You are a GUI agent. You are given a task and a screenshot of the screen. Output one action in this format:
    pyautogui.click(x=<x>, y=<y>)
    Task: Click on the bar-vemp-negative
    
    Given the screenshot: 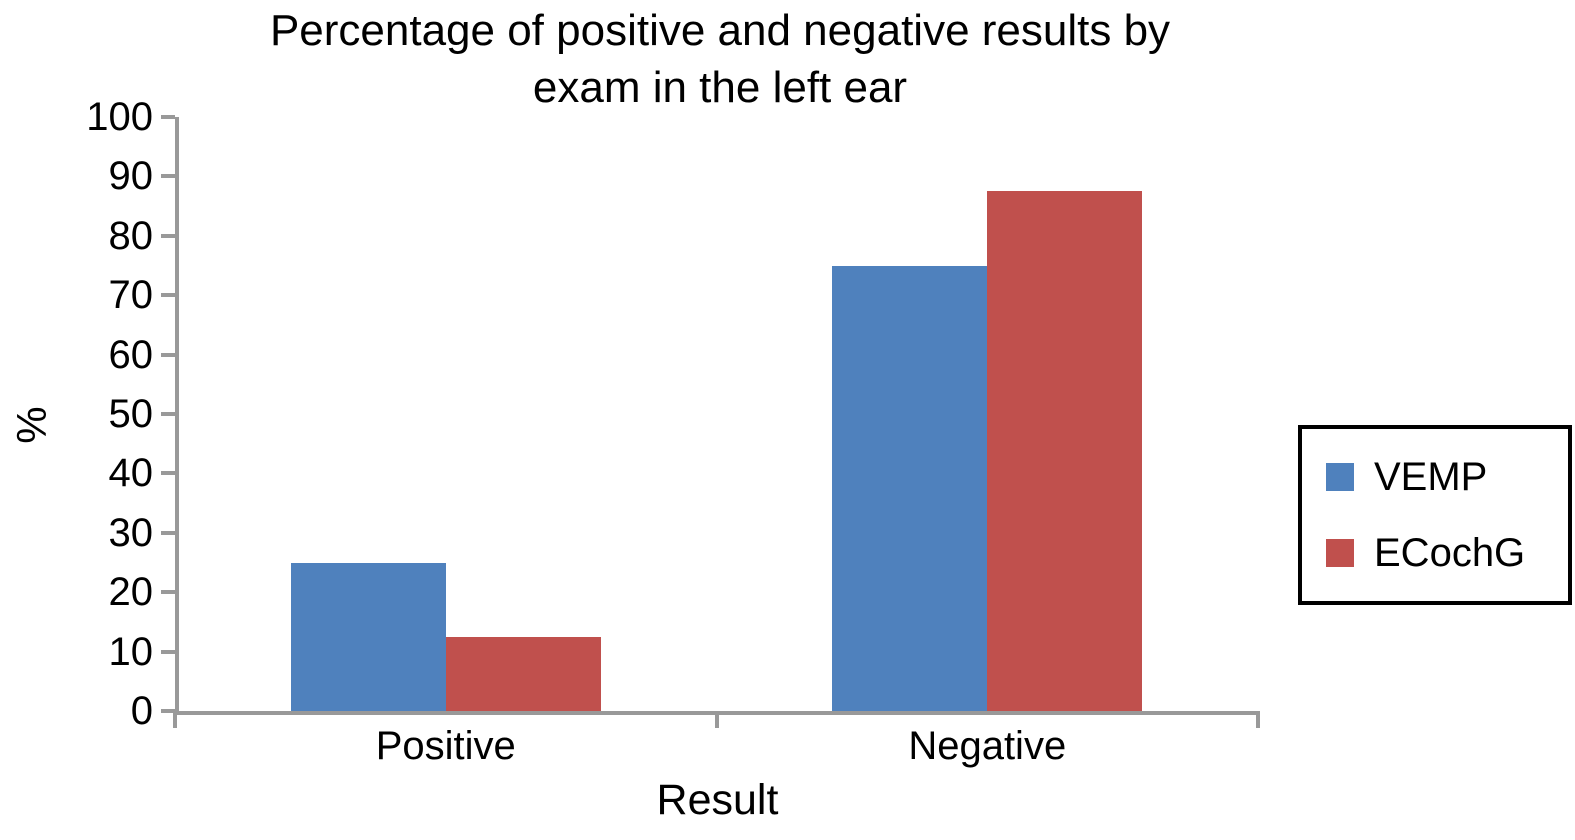 What is the action you would take?
    pyautogui.click(x=910, y=488)
    